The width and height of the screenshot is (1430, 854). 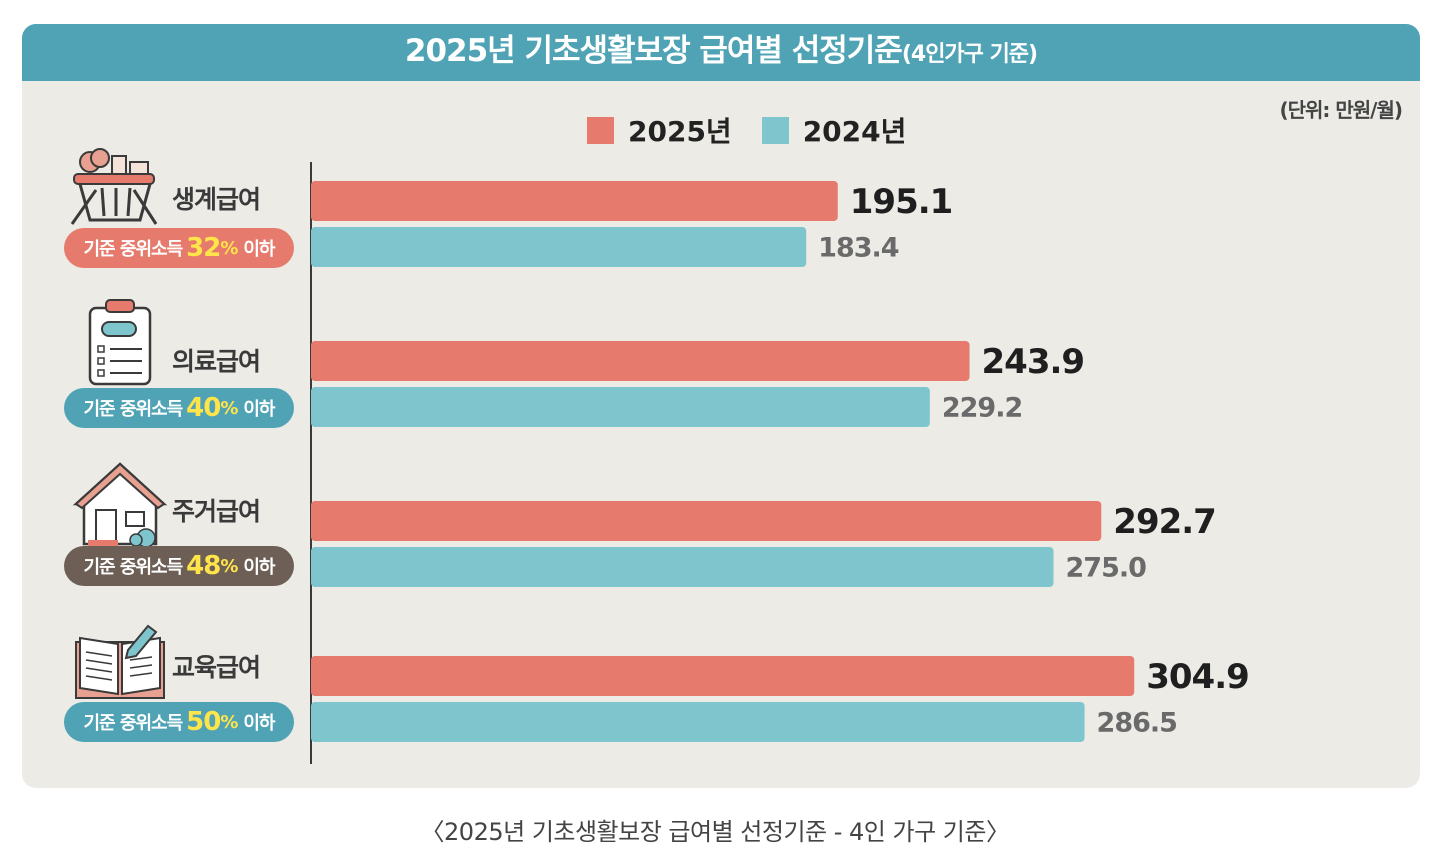 What do you see at coordinates (216, 511) in the screenshot?
I see `category-name-3: 주거급여` at bounding box center [216, 511].